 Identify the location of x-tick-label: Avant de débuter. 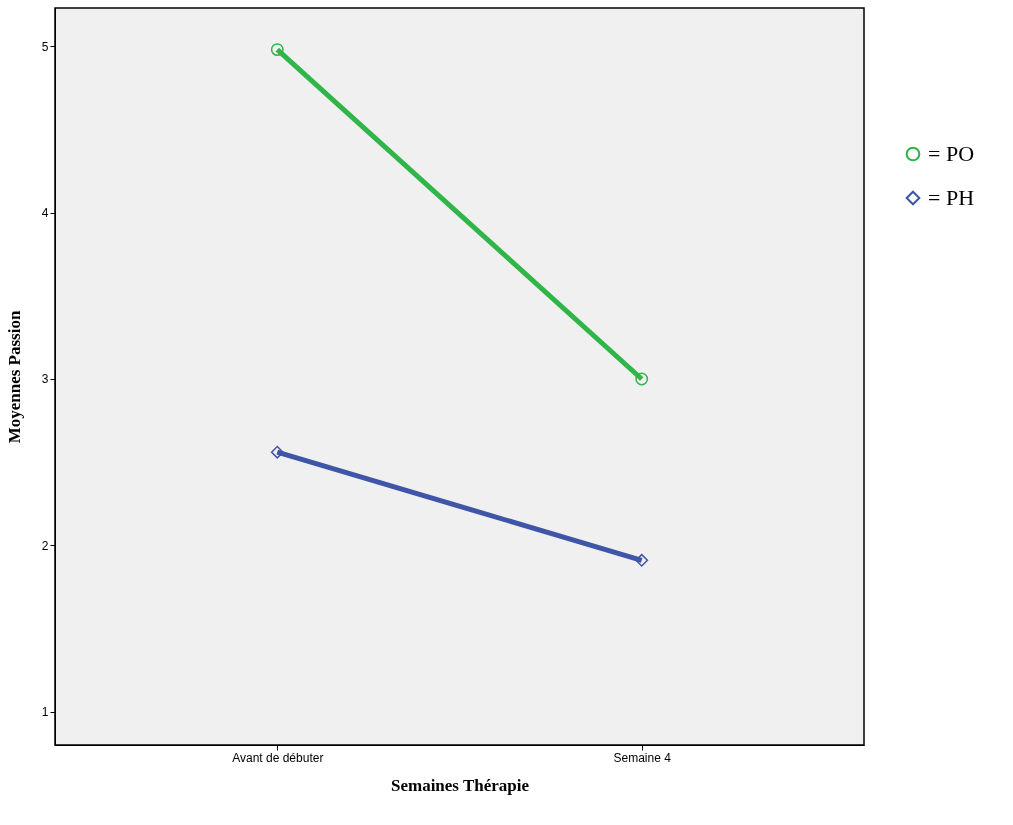
(278, 757).